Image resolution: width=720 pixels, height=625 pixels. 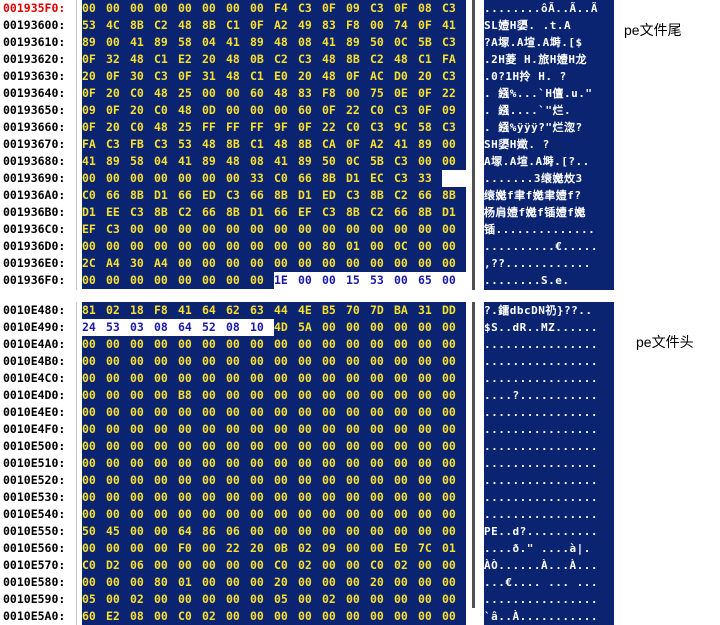 What do you see at coordinates (334, 25) in the screenshot?
I see `hex-byte: 83` at bounding box center [334, 25].